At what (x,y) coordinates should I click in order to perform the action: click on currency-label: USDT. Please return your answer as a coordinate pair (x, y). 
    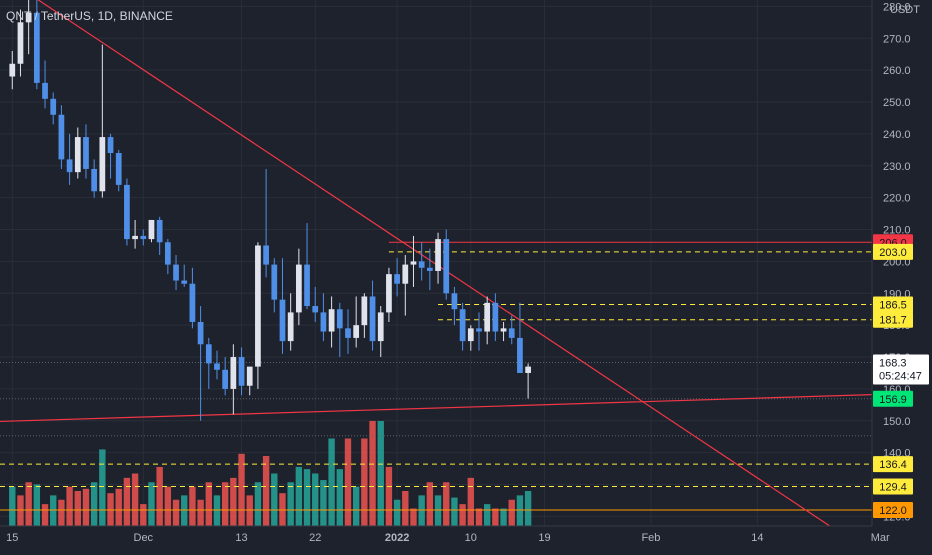
    Looking at the image, I should click on (905, 10).